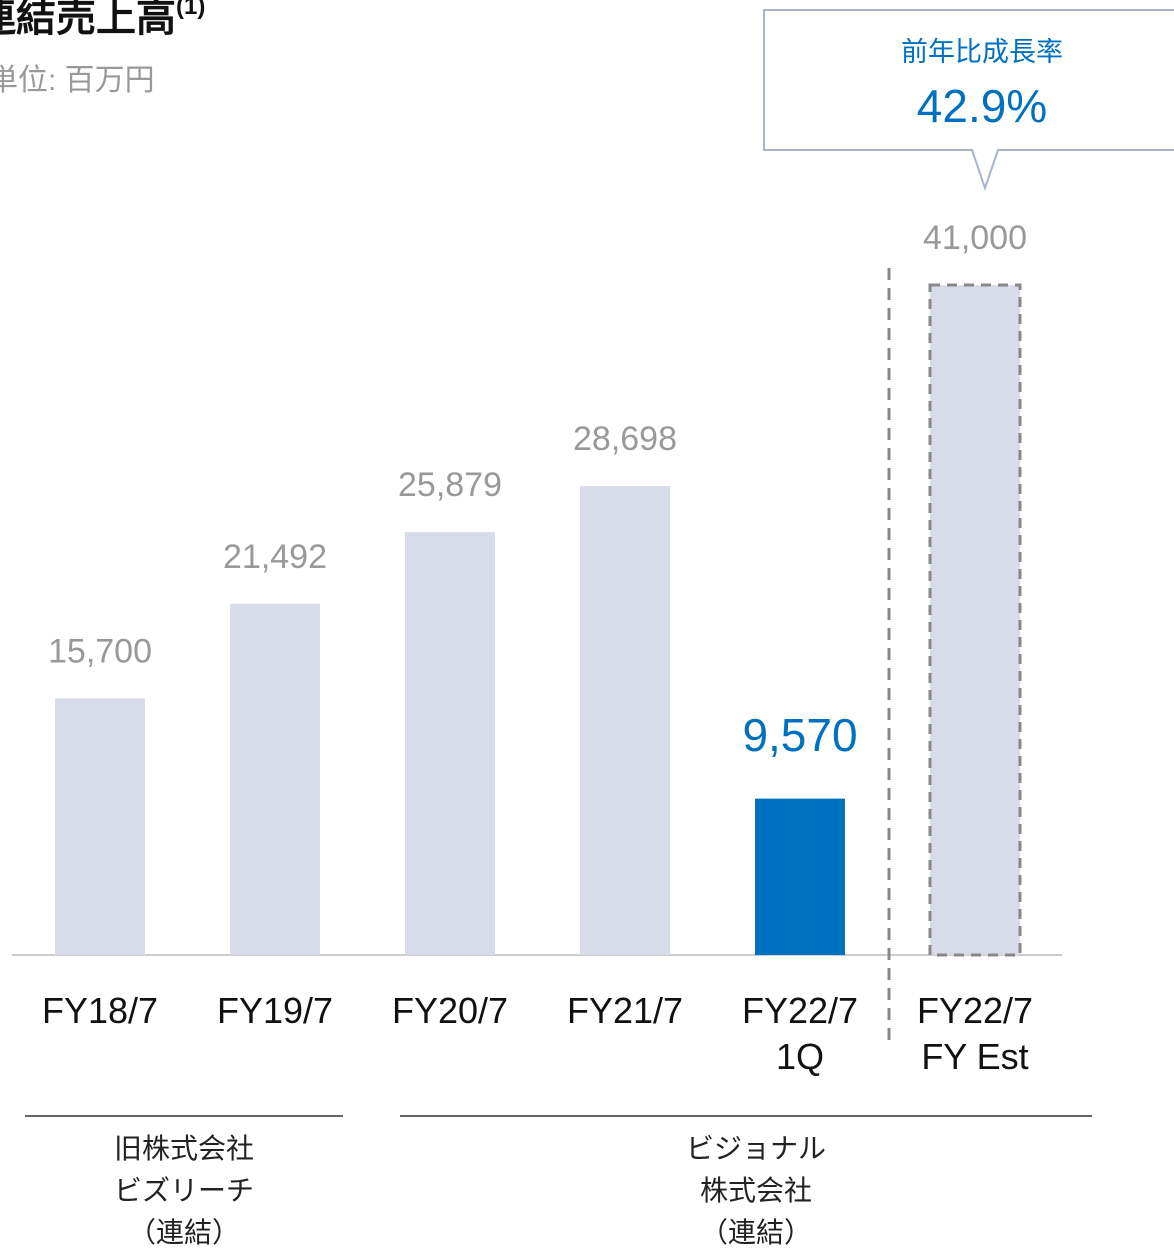 The height and width of the screenshot is (1248, 1174). I want to click on x-tick-label: FY22/7 1Q, so click(800, 1033).